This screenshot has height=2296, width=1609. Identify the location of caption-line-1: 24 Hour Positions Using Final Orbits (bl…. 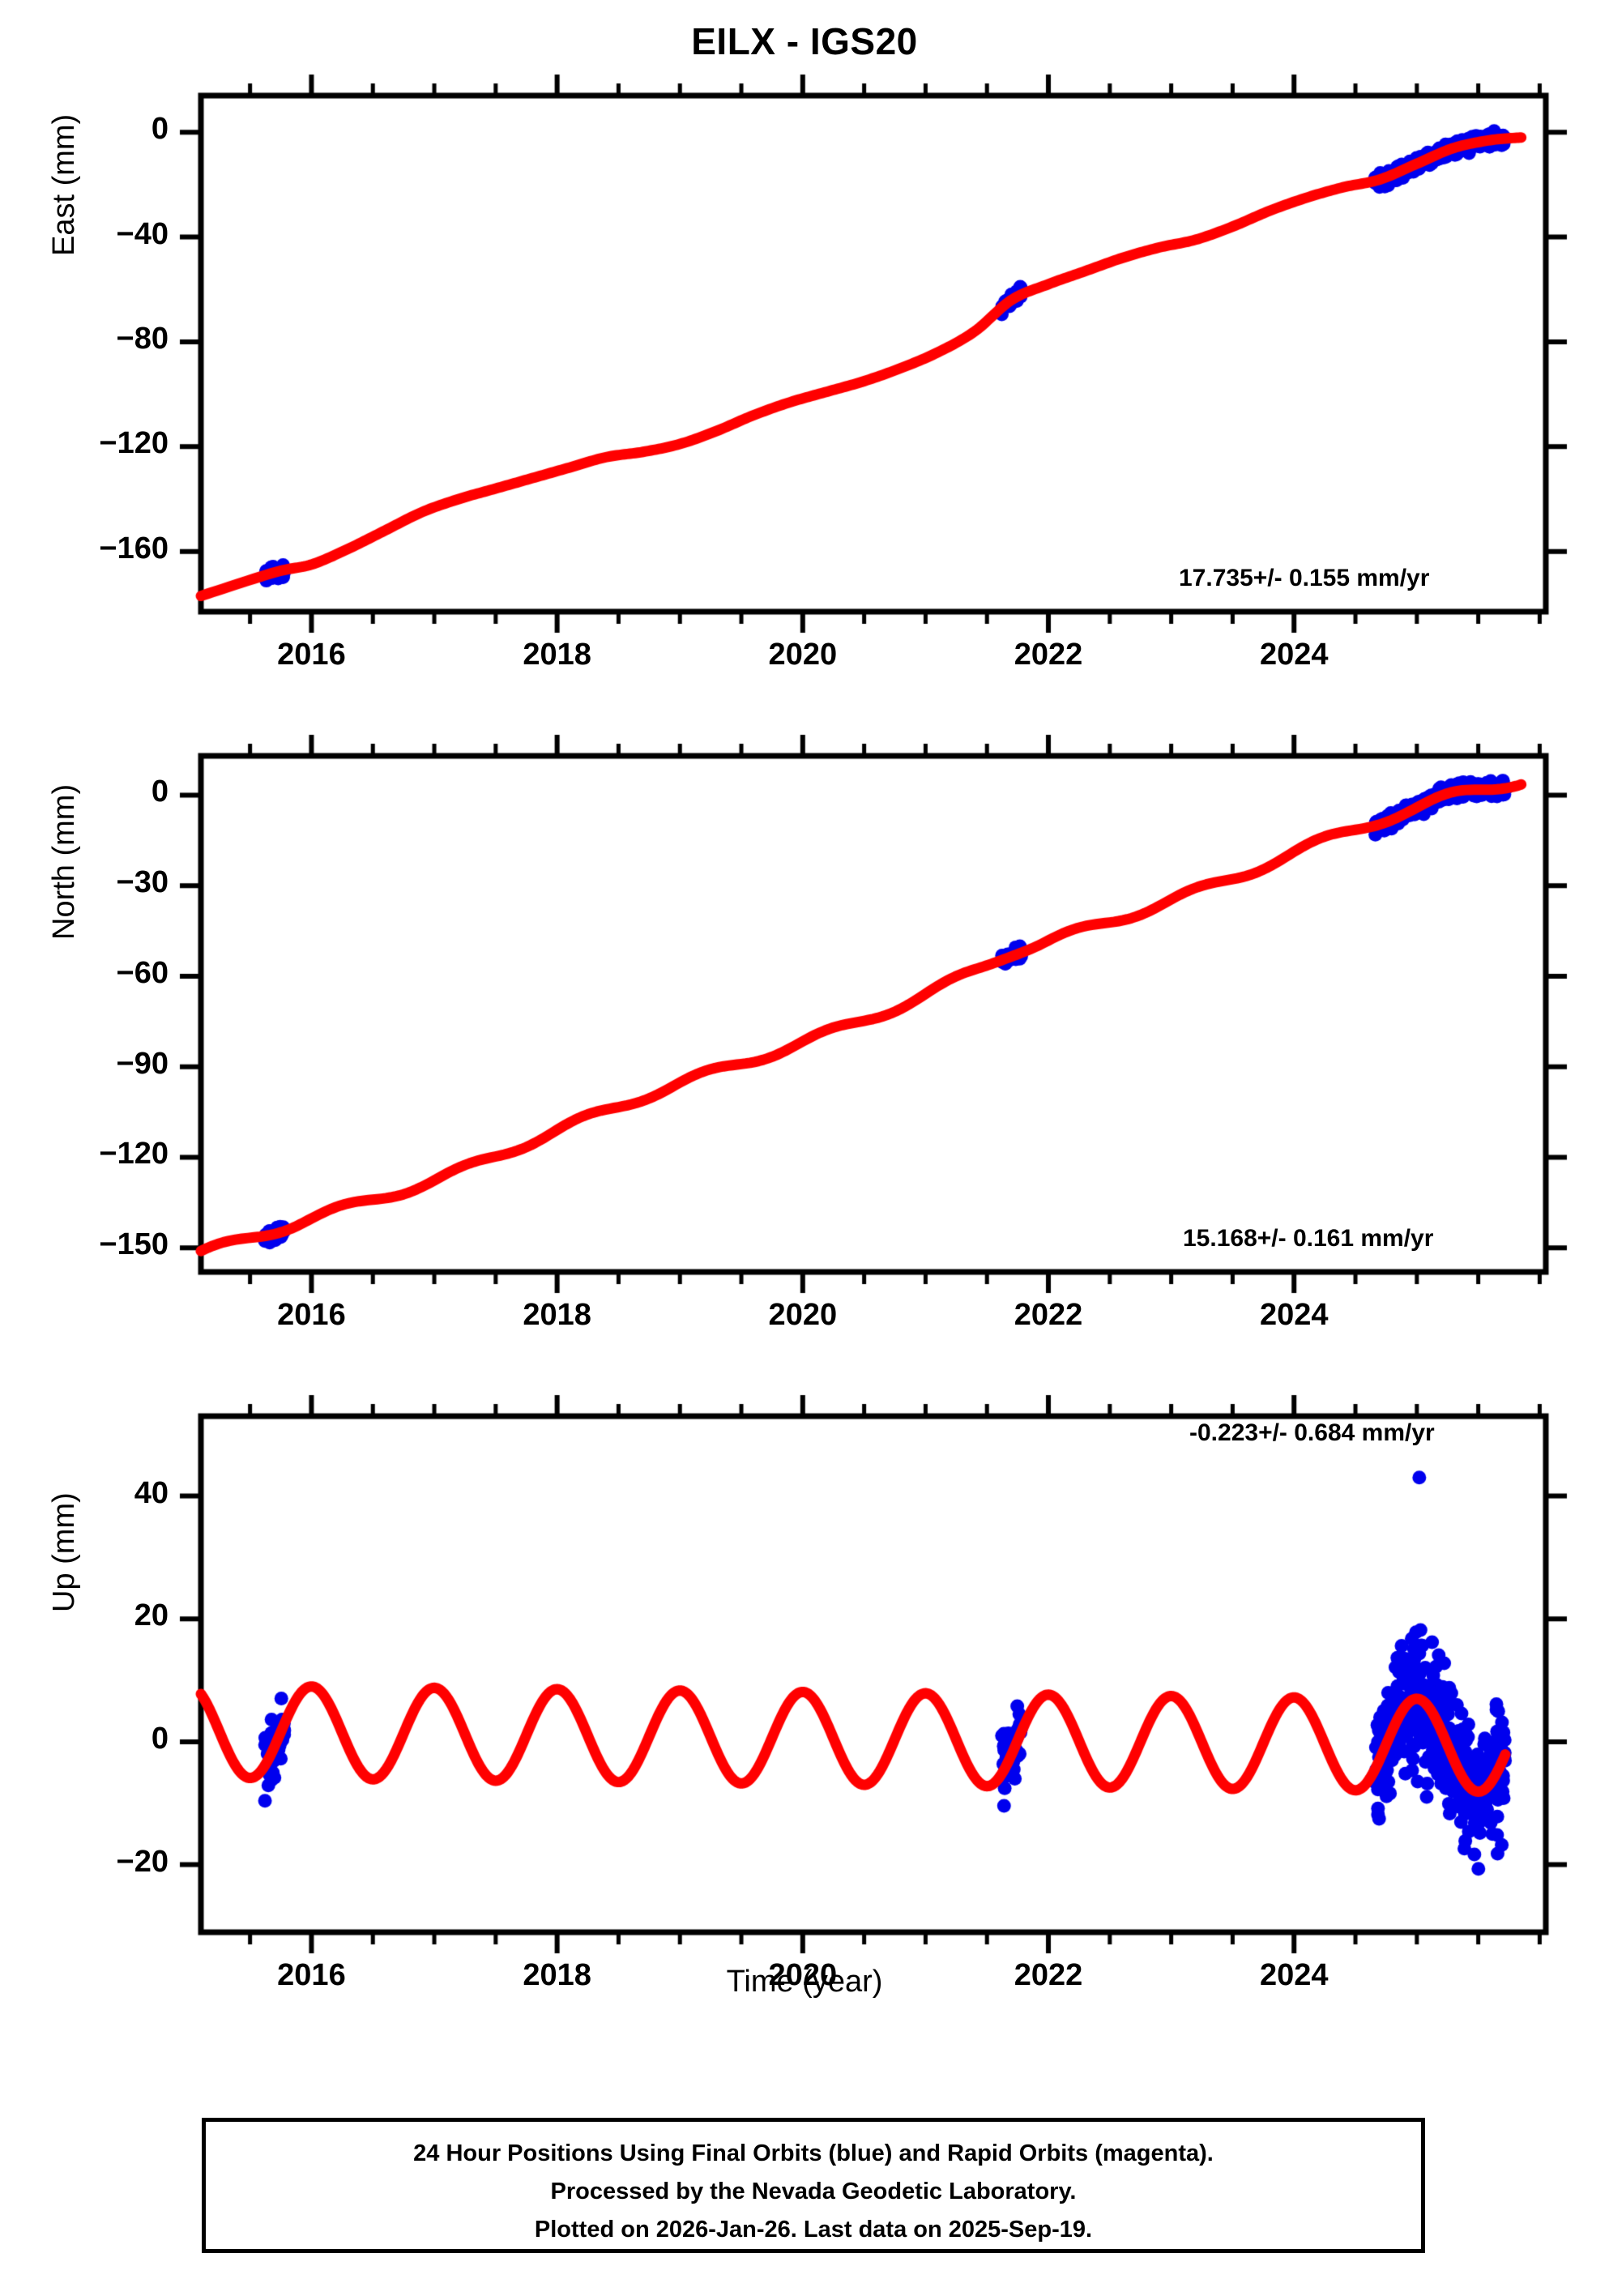
(813, 2153).